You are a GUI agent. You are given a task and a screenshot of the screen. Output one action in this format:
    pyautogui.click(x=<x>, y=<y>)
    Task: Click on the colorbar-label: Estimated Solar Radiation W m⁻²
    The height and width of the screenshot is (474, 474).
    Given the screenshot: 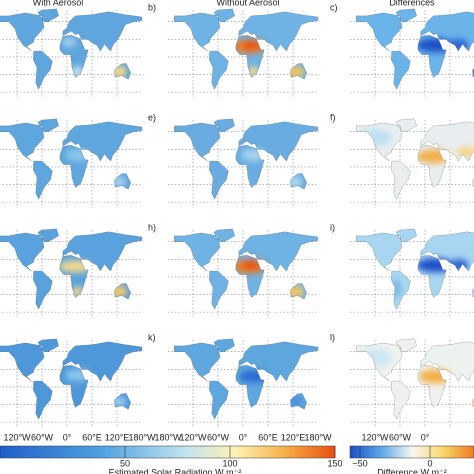 What is the action you would take?
    pyautogui.click(x=175, y=470)
    